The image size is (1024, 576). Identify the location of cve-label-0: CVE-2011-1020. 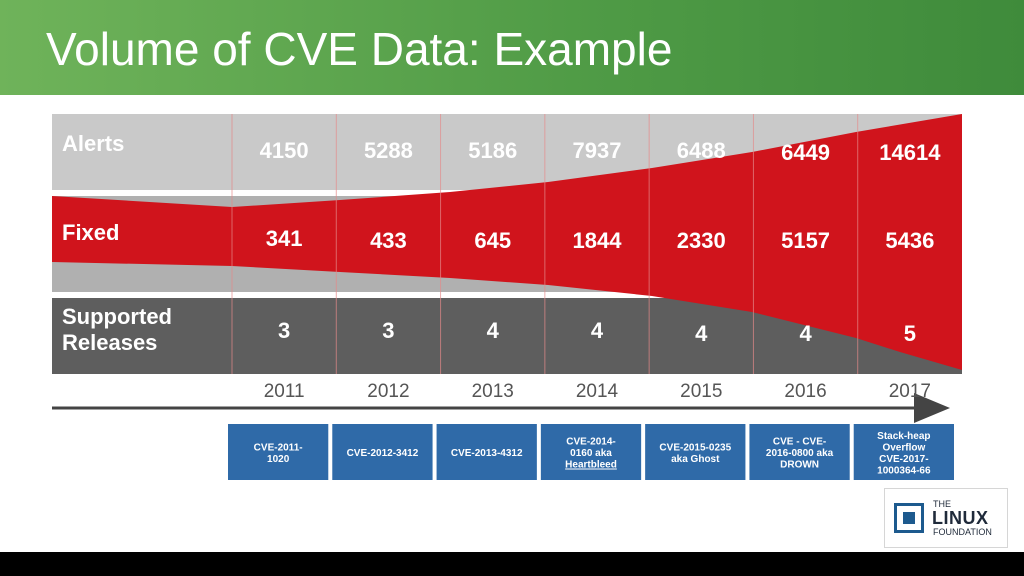
(278, 453).